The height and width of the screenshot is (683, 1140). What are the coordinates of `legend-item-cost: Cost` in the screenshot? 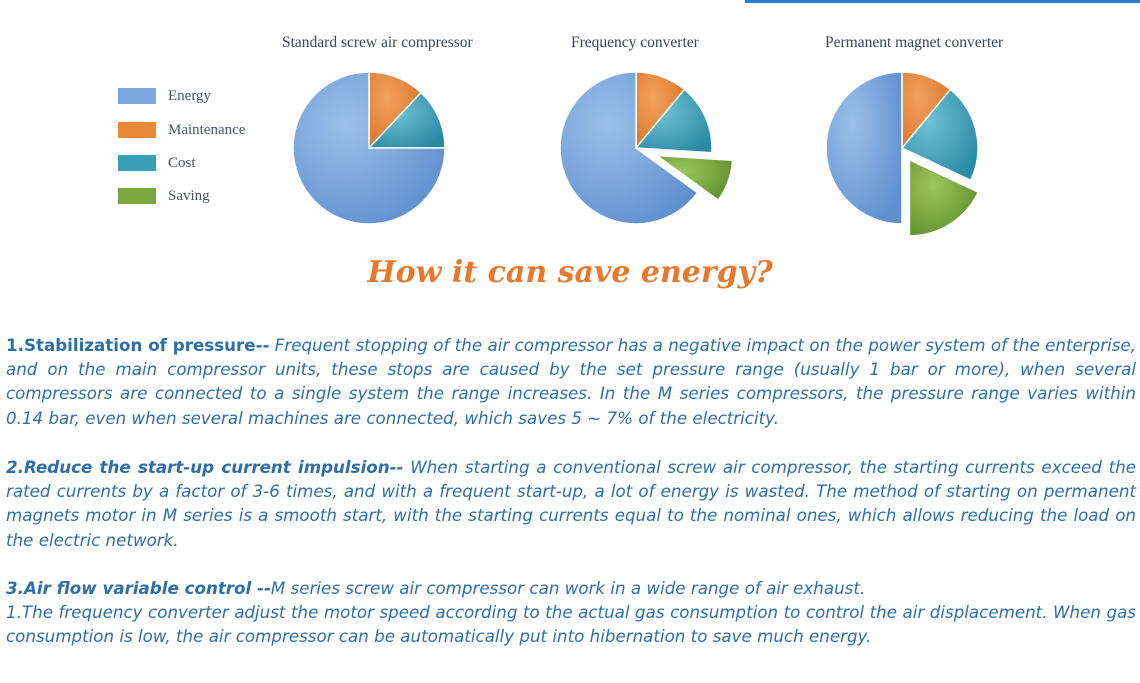 It's located at (218, 163).